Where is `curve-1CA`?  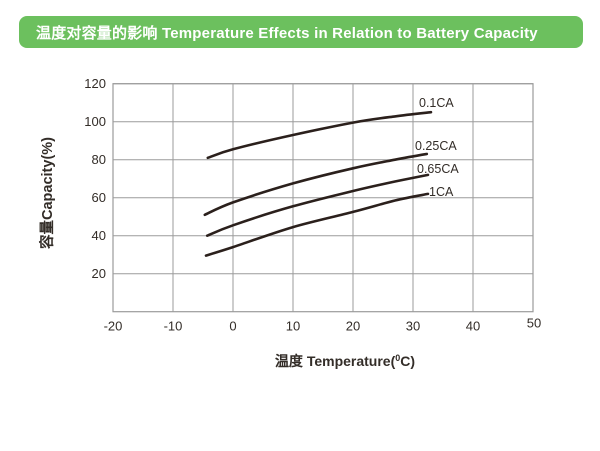 curve-1CA is located at coordinates (317, 224).